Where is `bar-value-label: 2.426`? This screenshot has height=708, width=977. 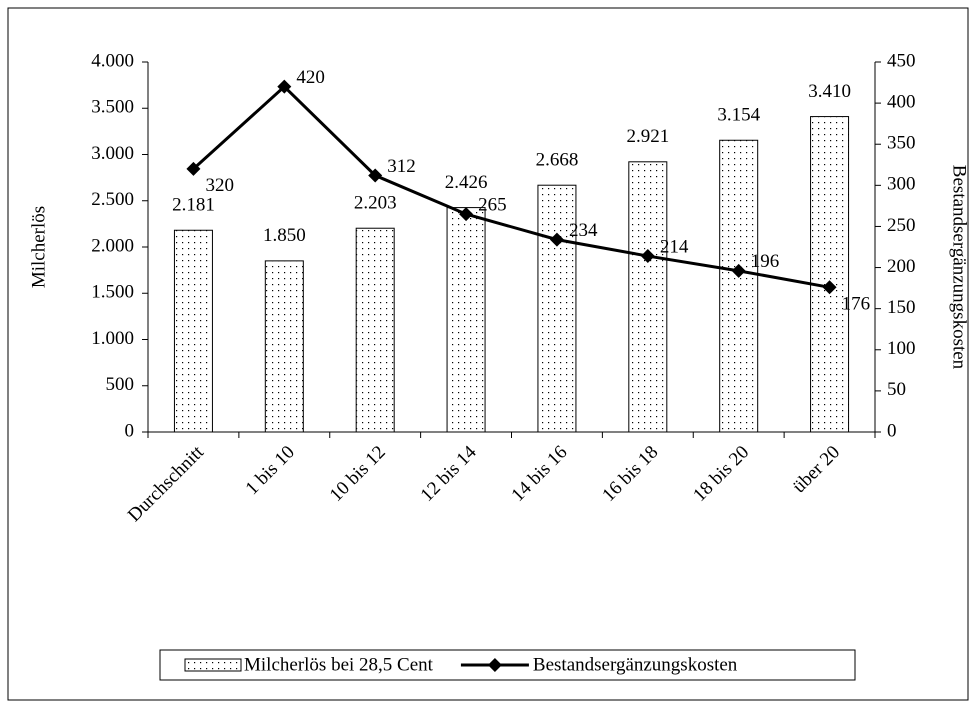
bar-value-label: 2.426 is located at coordinates (466, 182).